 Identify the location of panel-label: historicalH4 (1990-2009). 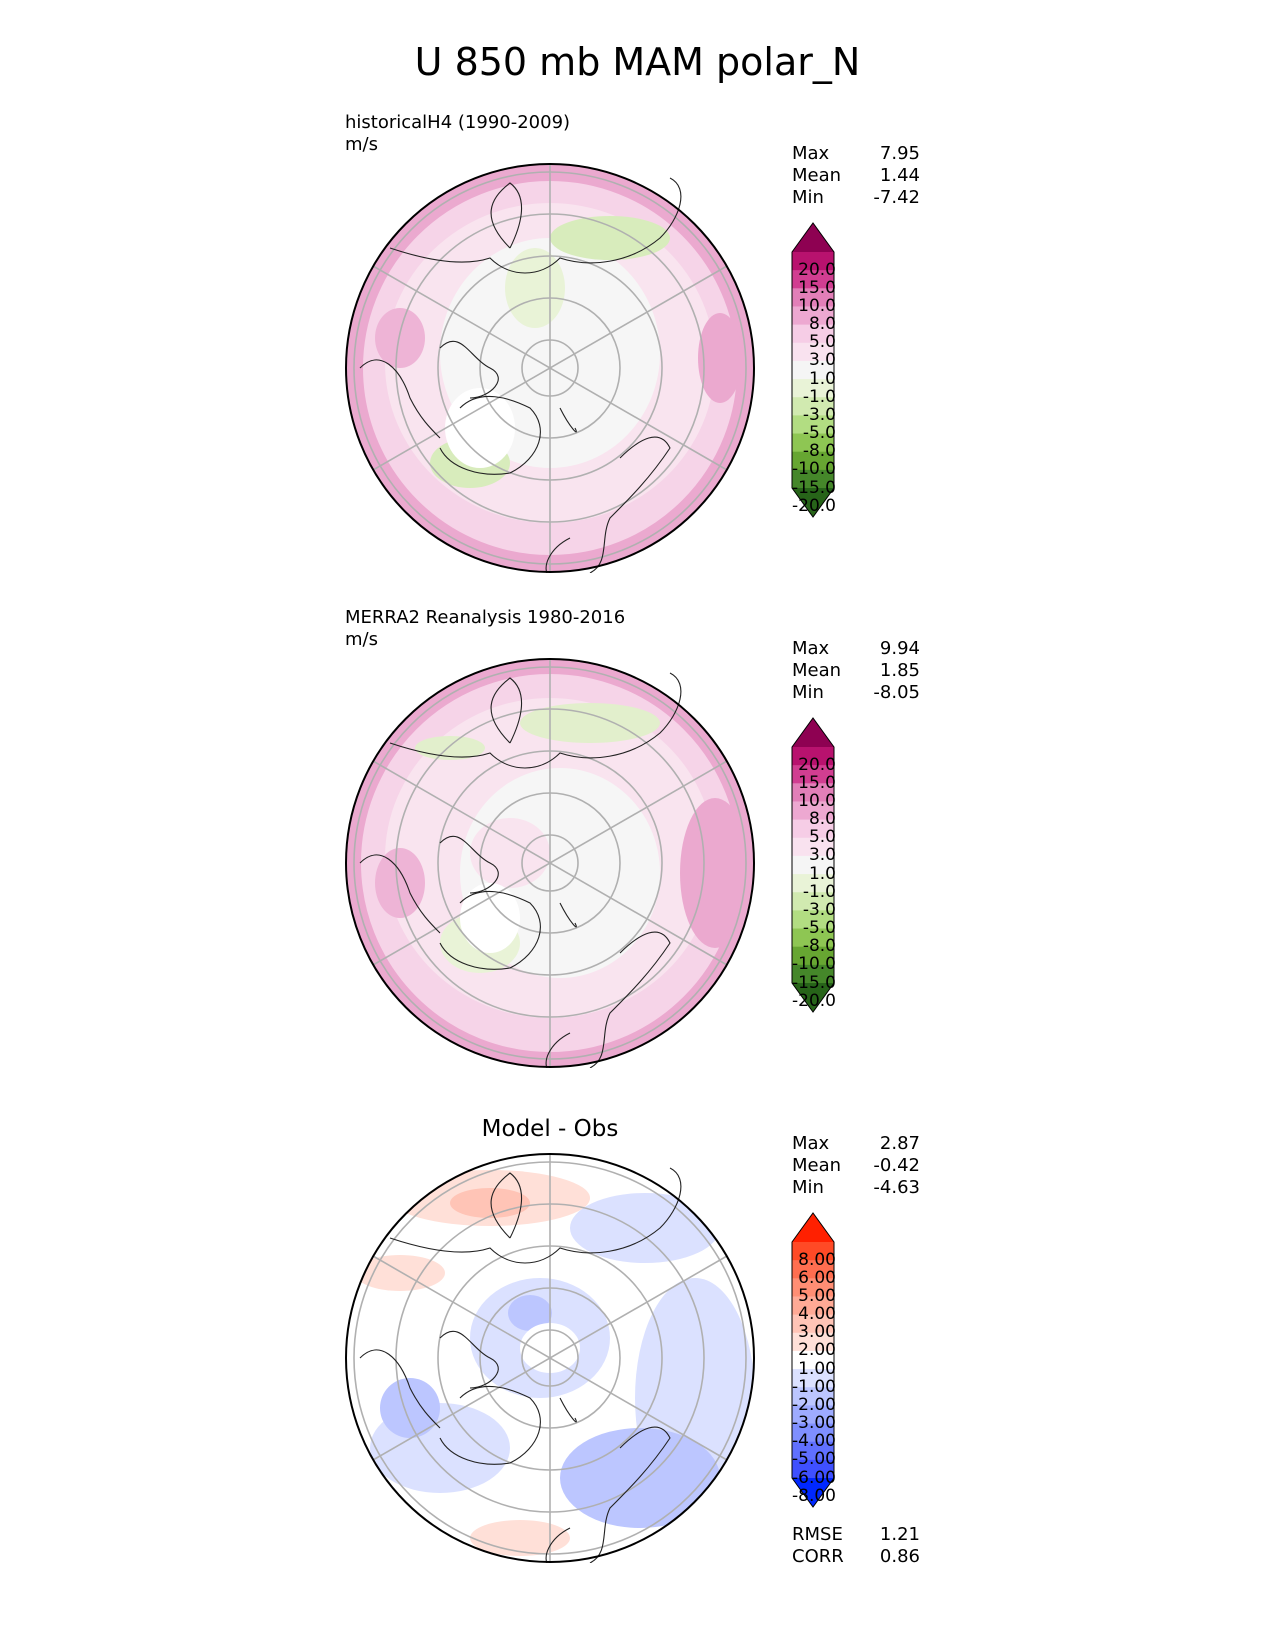
(458, 122).